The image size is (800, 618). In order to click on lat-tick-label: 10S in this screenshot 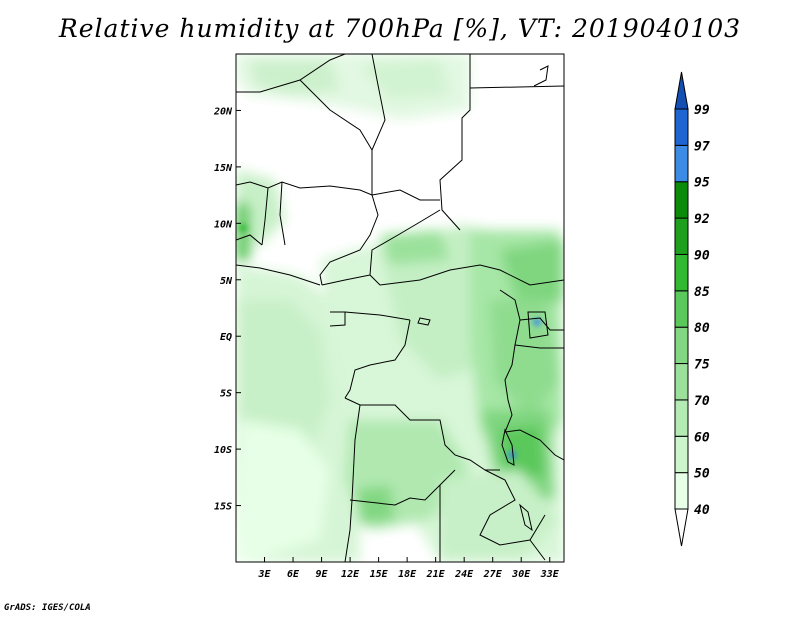, I will do `click(223, 450)`.